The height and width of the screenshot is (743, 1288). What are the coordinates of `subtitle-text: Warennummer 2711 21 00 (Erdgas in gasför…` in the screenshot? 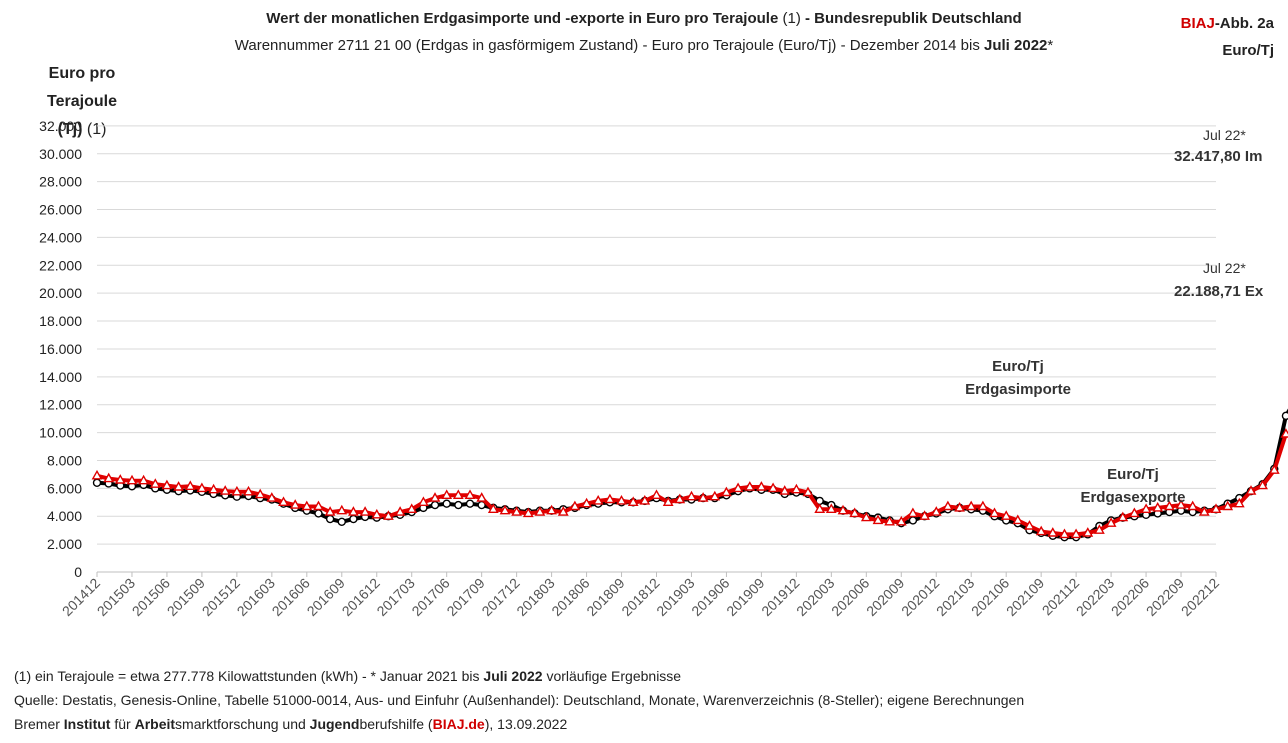 It's located at (609, 45).